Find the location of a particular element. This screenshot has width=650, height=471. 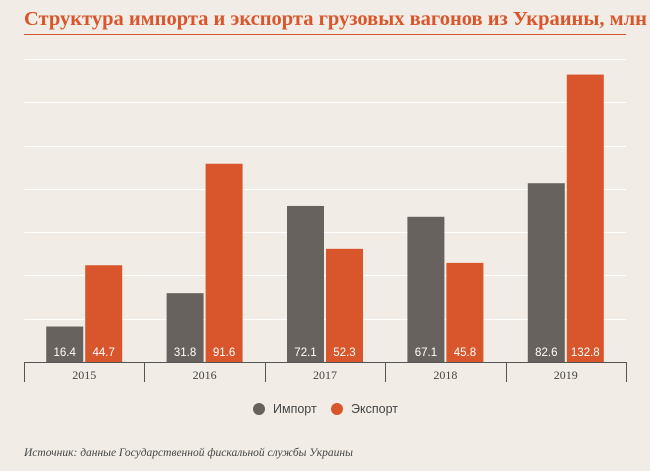

title-underline is located at coordinates (325, 34).